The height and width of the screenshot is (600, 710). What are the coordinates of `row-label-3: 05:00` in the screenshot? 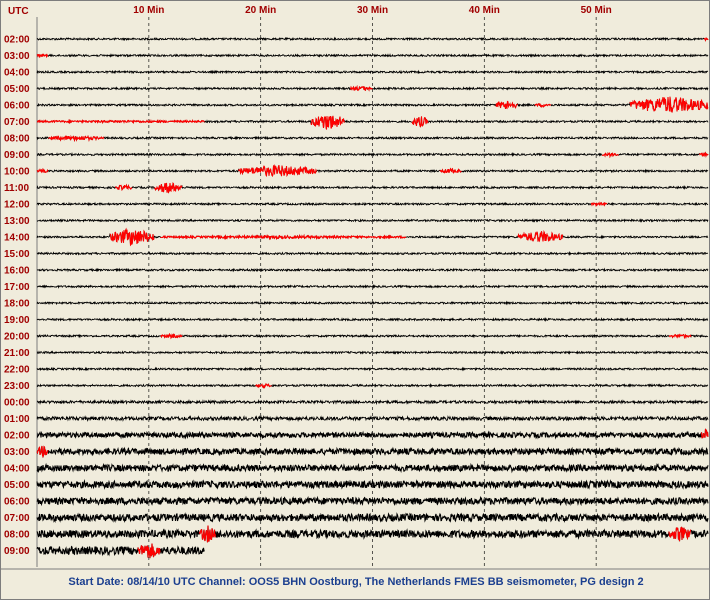 It's located at (17, 89).